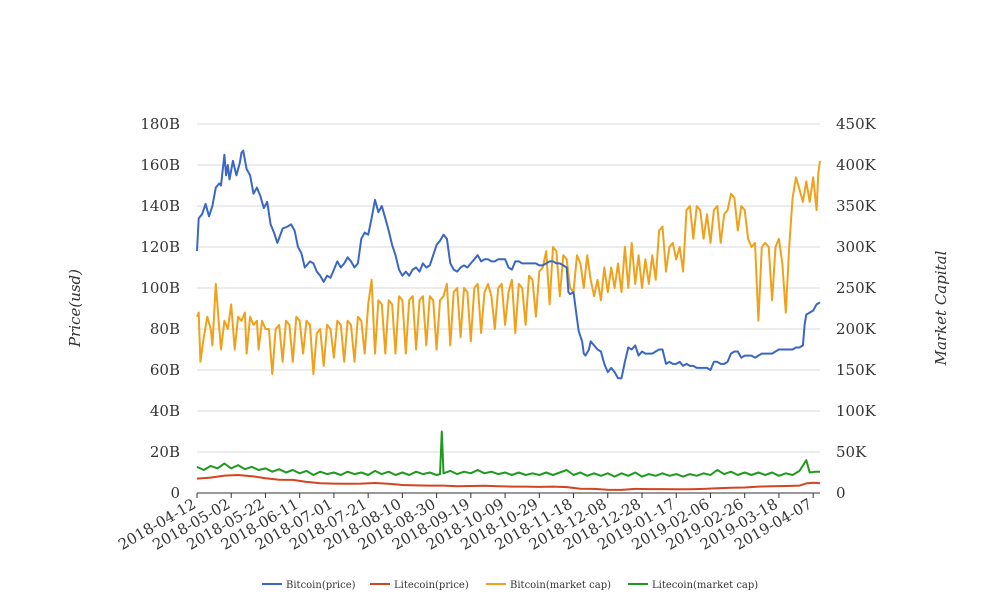 This screenshot has width=1008, height=616. I want to click on series-line-litecoin-price, so click(508, 482).